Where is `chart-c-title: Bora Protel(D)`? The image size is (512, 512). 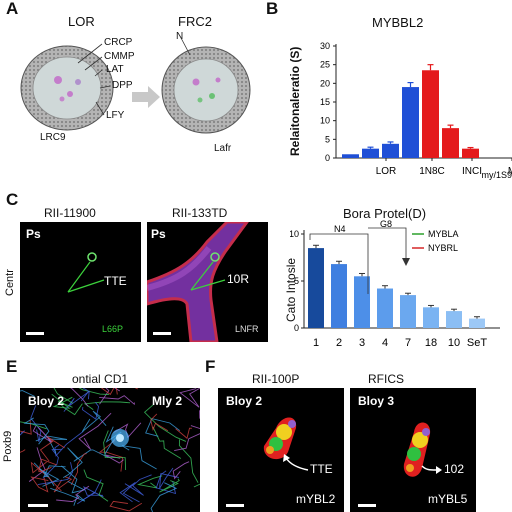 chart-c-title: Bora Protel(D) is located at coordinates (385, 213).